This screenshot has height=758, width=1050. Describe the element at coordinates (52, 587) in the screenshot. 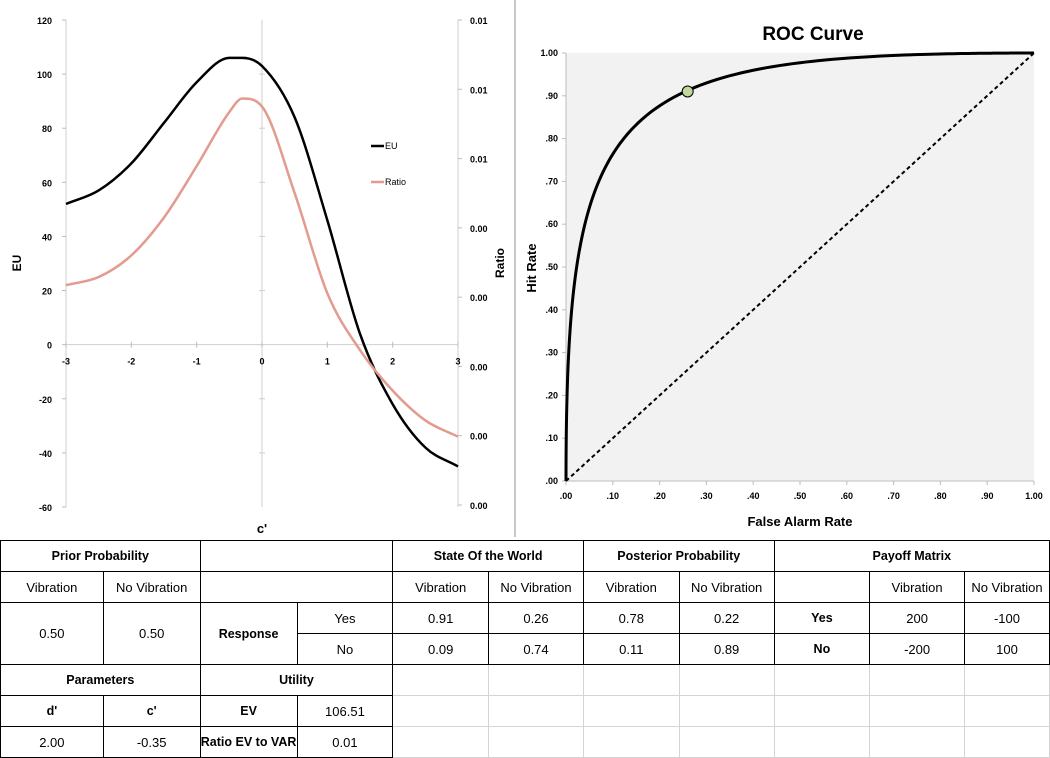

I see `prior-vibration-label: Vibration` at that location.